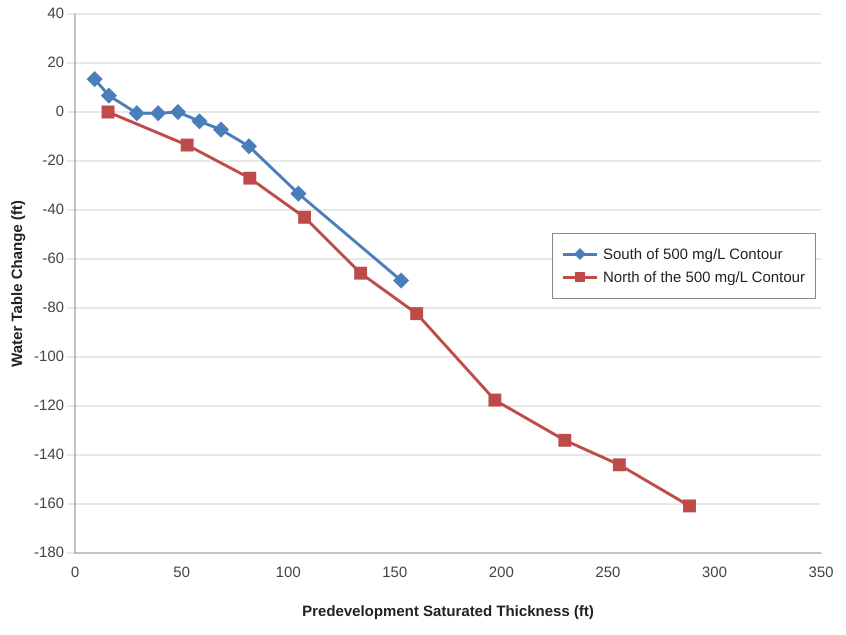 The height and width of the screenshot is (635, 846). I want to click on x-tick-label: 100, so click(288, 573).